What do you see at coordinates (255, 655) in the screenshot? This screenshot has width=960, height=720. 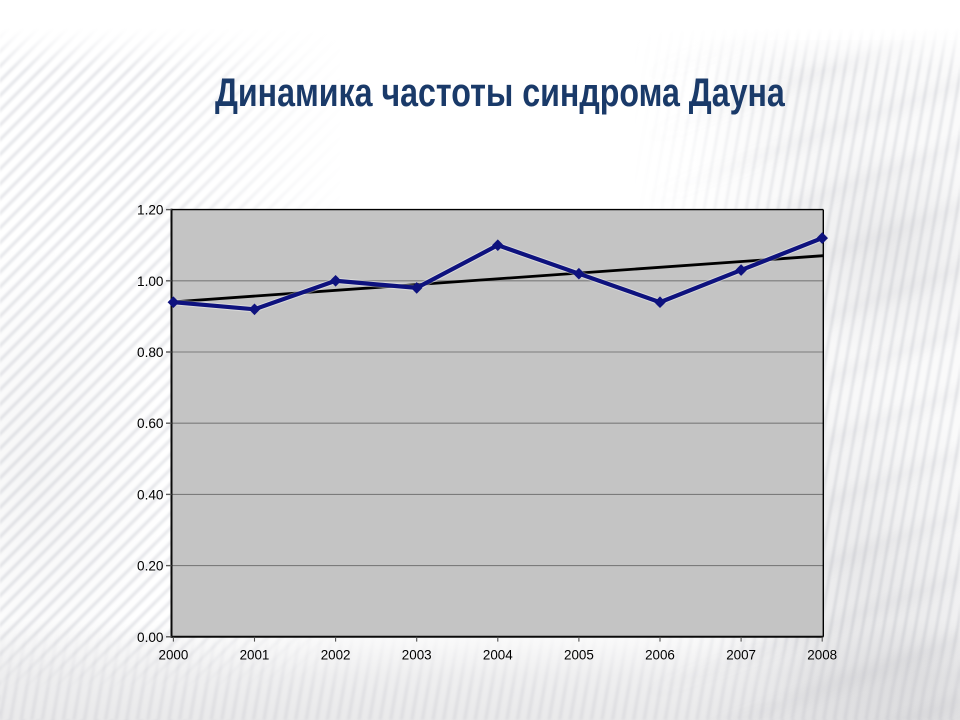 I see `svg-text: 2001` at bounding box center [255, 655].